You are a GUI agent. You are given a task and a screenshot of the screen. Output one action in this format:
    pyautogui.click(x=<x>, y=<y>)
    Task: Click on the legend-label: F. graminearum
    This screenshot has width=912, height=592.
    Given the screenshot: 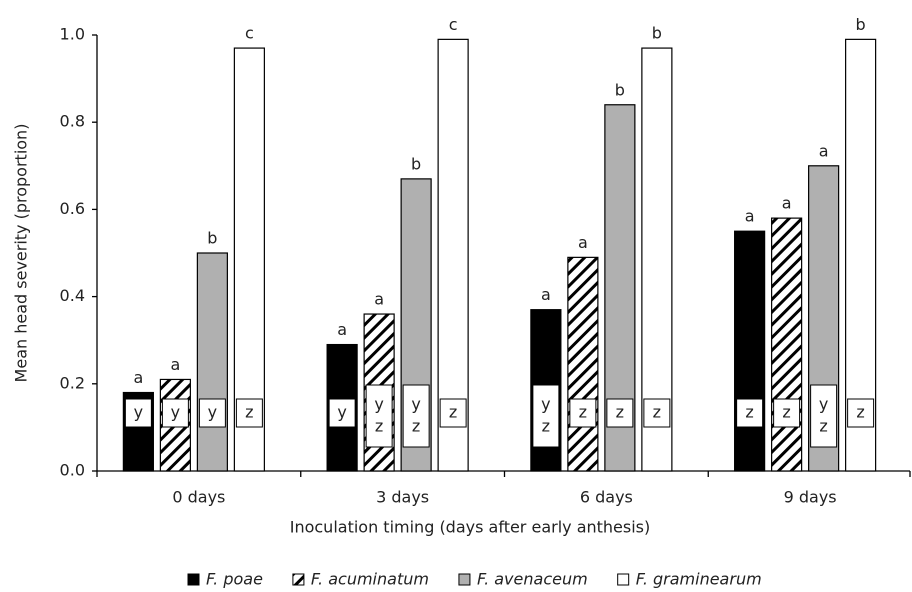 What is the action you would take?
    pyautogui.click(x=699, y=579)
    